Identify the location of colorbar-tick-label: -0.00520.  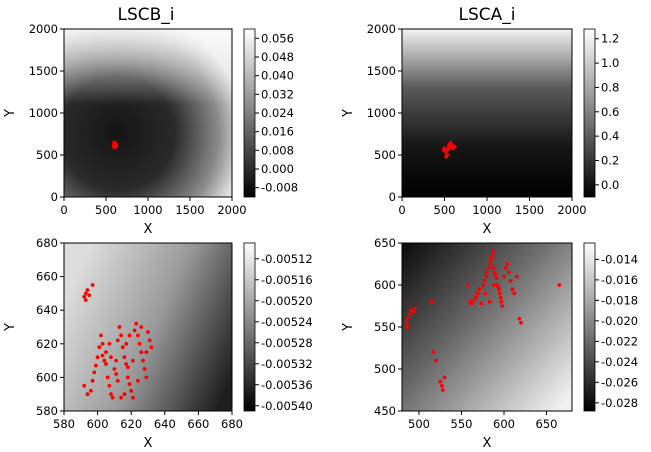
(287, 301).